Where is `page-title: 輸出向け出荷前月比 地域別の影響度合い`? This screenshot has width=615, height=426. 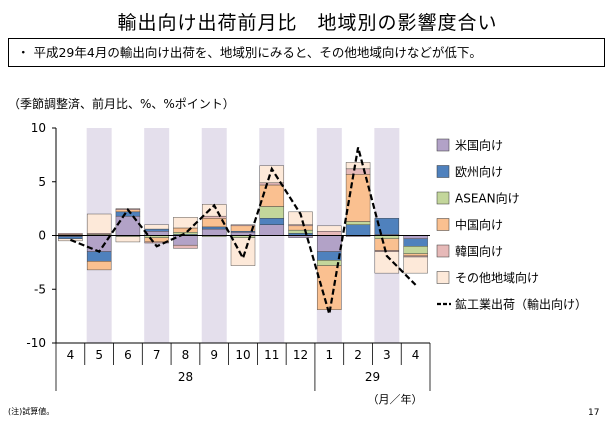 page-title: 輸出向け出荷前月比 地域別の影響度合い is located at coordinates (307, 23).